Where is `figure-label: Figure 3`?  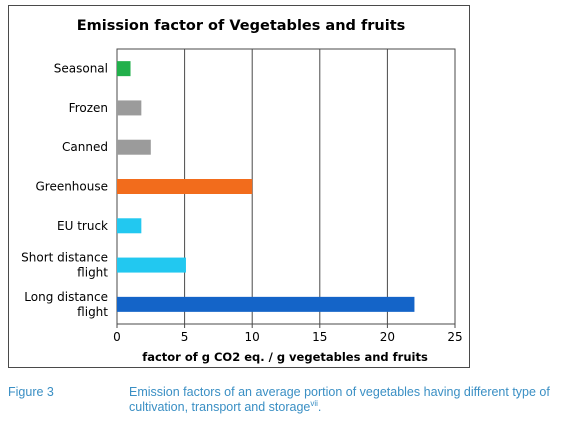 figure-label: Figure 3 is located at coordinates (31, 392).